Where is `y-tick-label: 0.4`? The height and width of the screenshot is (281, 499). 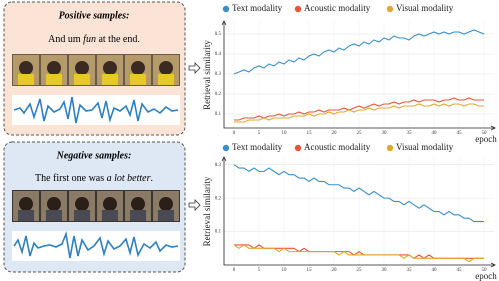 y-tick-label: 0.4 is located at coordinates (218, 54).